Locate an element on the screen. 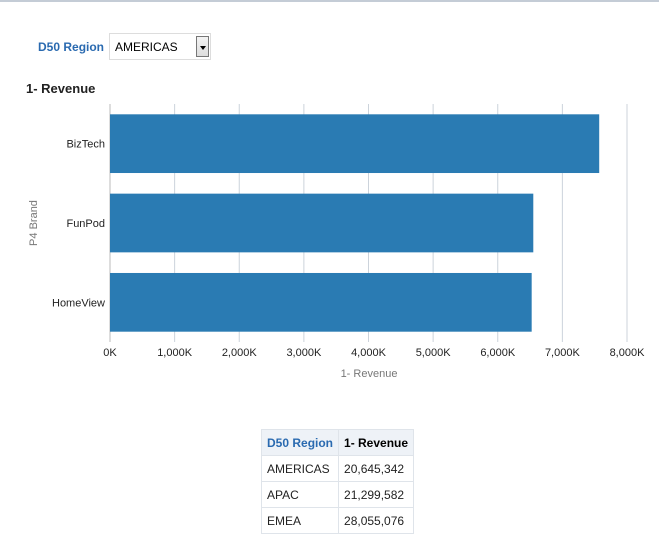 This screenshot has width=659, height=535. bar-homeview is located at coordinates (321, 302).